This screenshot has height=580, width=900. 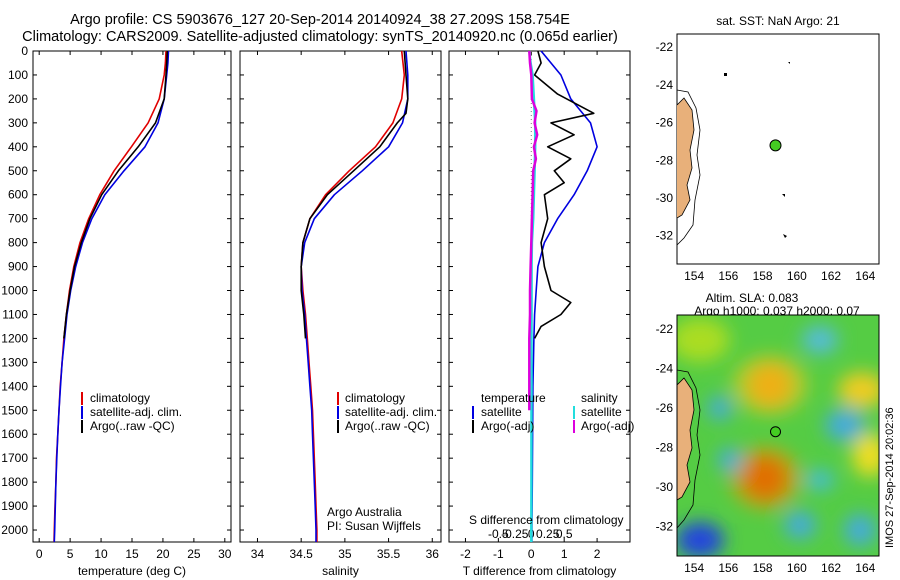 I want to click on x-tick-label: 35.5, so click(x=389, y=554).